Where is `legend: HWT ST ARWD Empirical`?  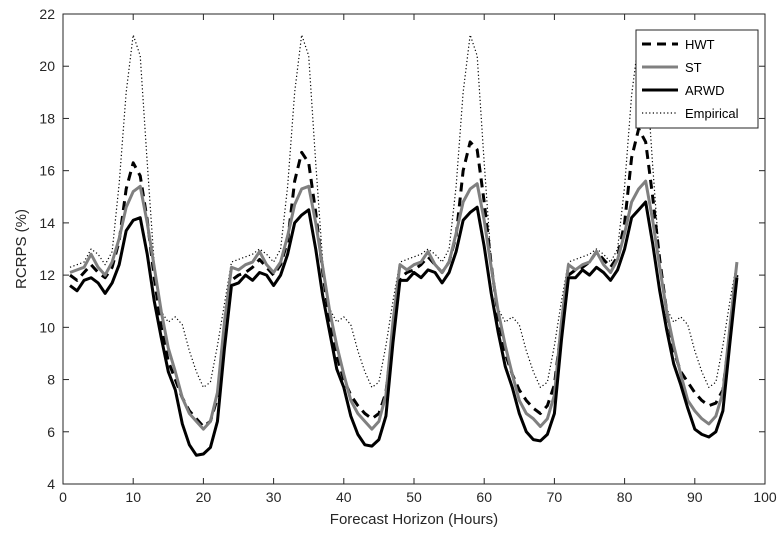
legend: HWT ST ARWD Empirical is located at coordinates (697, 79).